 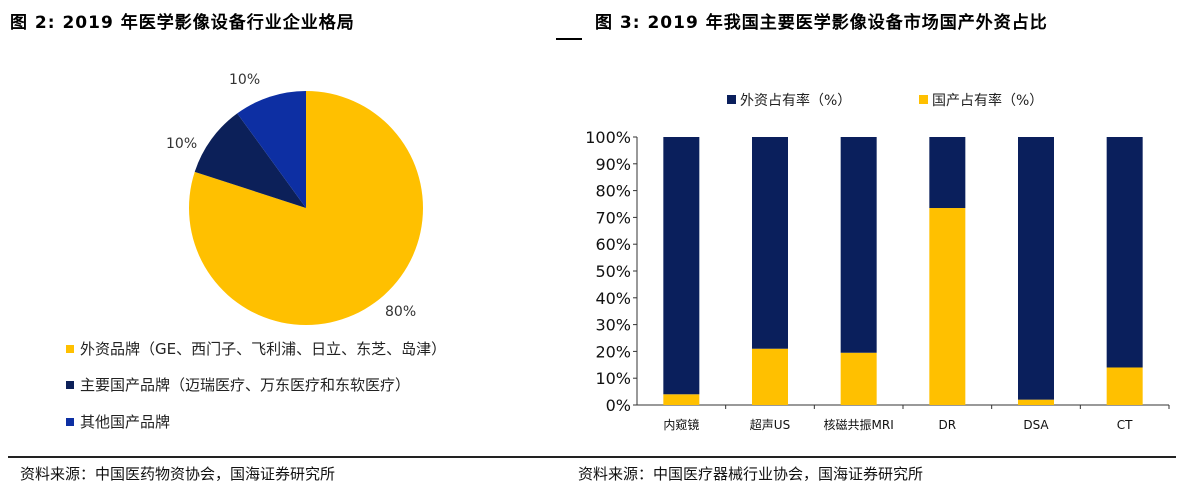 What do you see at coordinates (178, 474) in the screenshot?
I see `left-source: 资料来源：中国医药物资协会，国海证券研究所` at bounding box center [178, 474].